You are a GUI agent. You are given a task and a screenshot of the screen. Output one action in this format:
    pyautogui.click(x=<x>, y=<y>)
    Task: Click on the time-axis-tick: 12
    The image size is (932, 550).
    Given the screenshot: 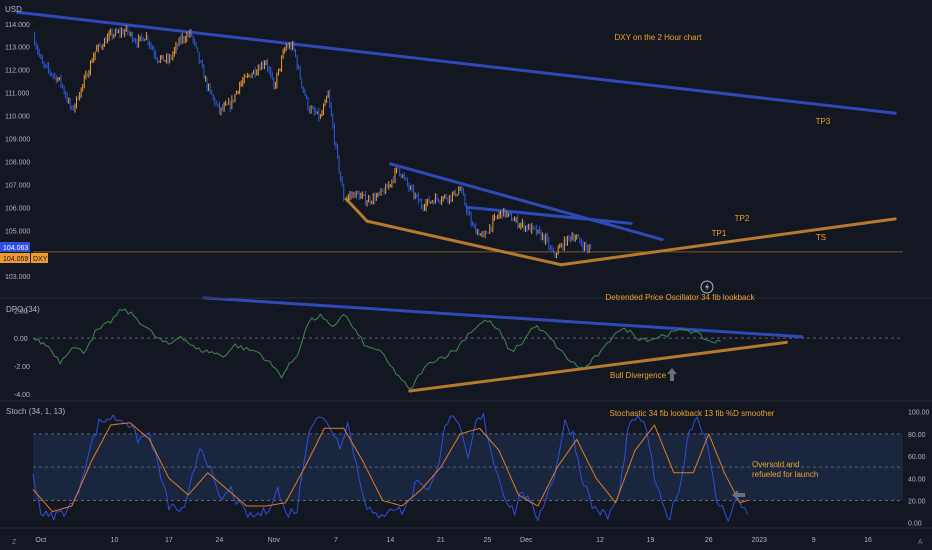 What is the action you would take?
    pyautogui.click(x=600, y=540)
    